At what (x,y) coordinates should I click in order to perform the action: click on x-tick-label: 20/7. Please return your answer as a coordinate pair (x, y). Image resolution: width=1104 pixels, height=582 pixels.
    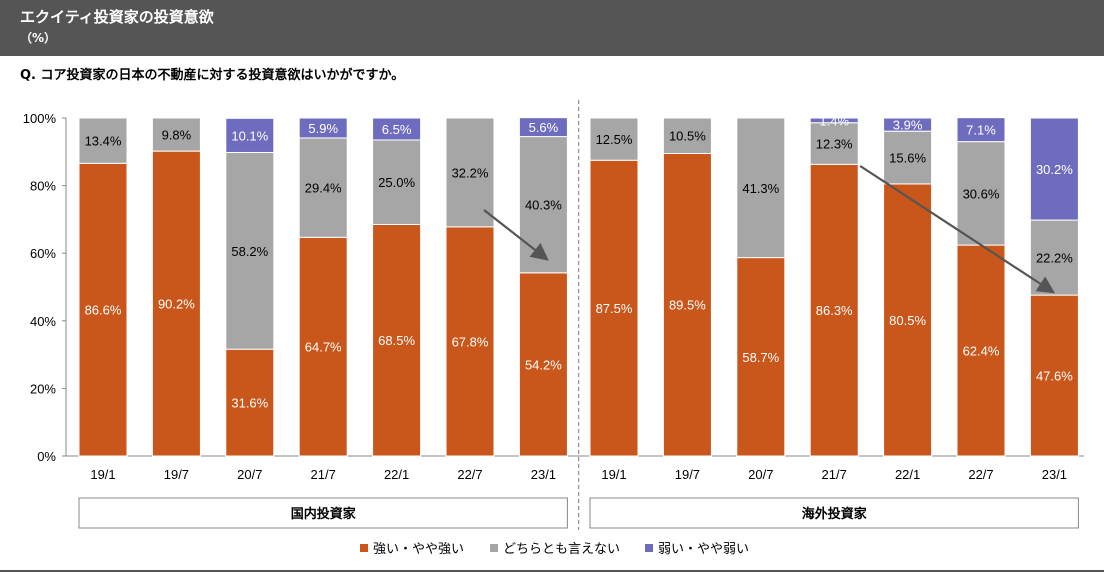
    Looking at the image, I should click on (249, 474).